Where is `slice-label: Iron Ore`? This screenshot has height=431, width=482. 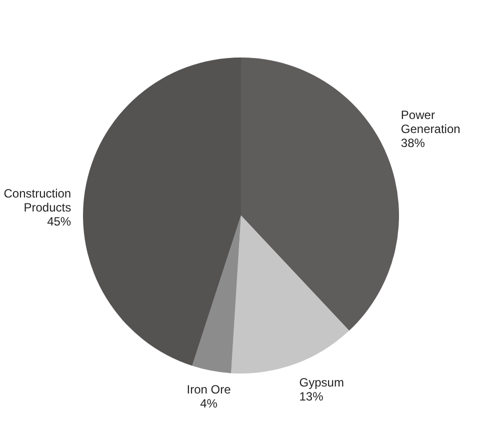 slice-label: Iron Ore is located at coordinates (209, 389).